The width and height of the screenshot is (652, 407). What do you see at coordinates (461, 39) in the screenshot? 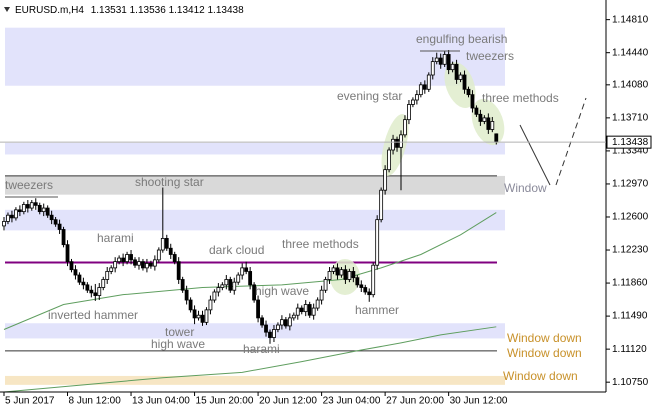
I see `annotation: engulfing bearish` at bounding box center [461, 39].